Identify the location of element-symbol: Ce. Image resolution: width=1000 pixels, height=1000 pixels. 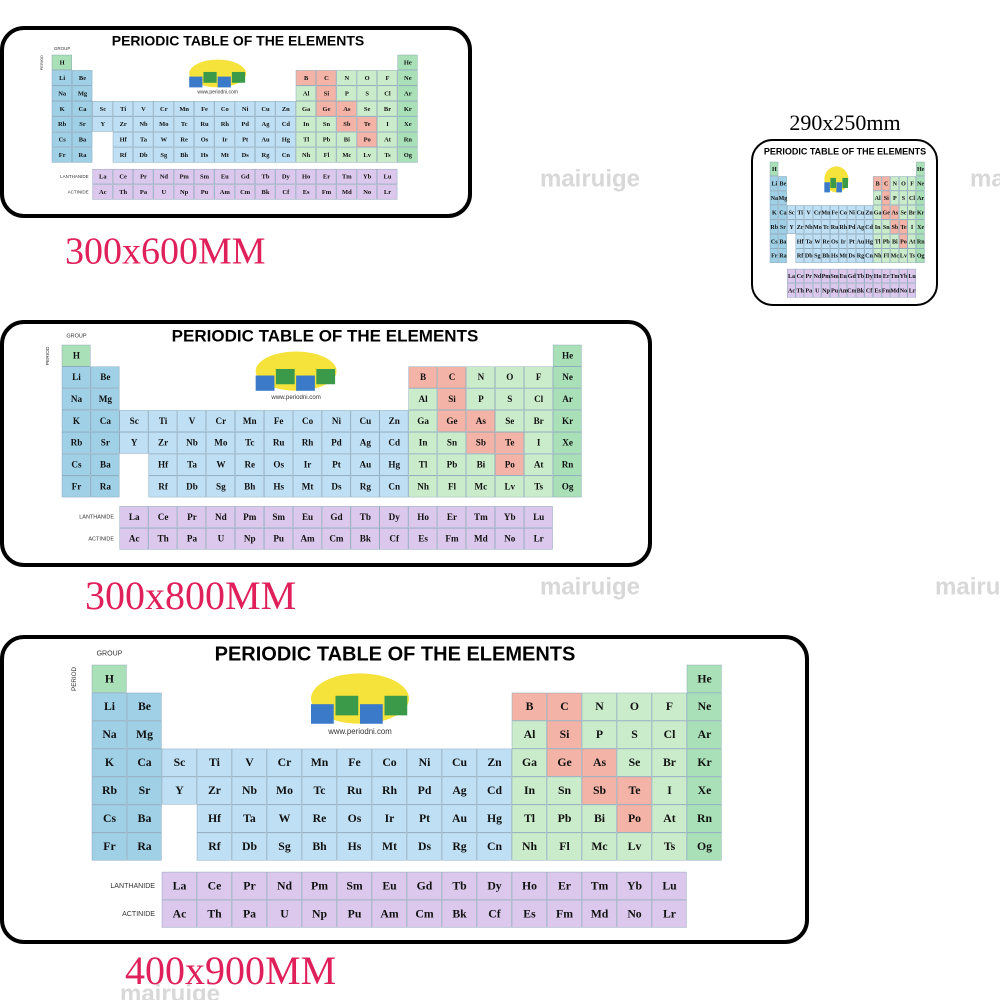
(800, 277).